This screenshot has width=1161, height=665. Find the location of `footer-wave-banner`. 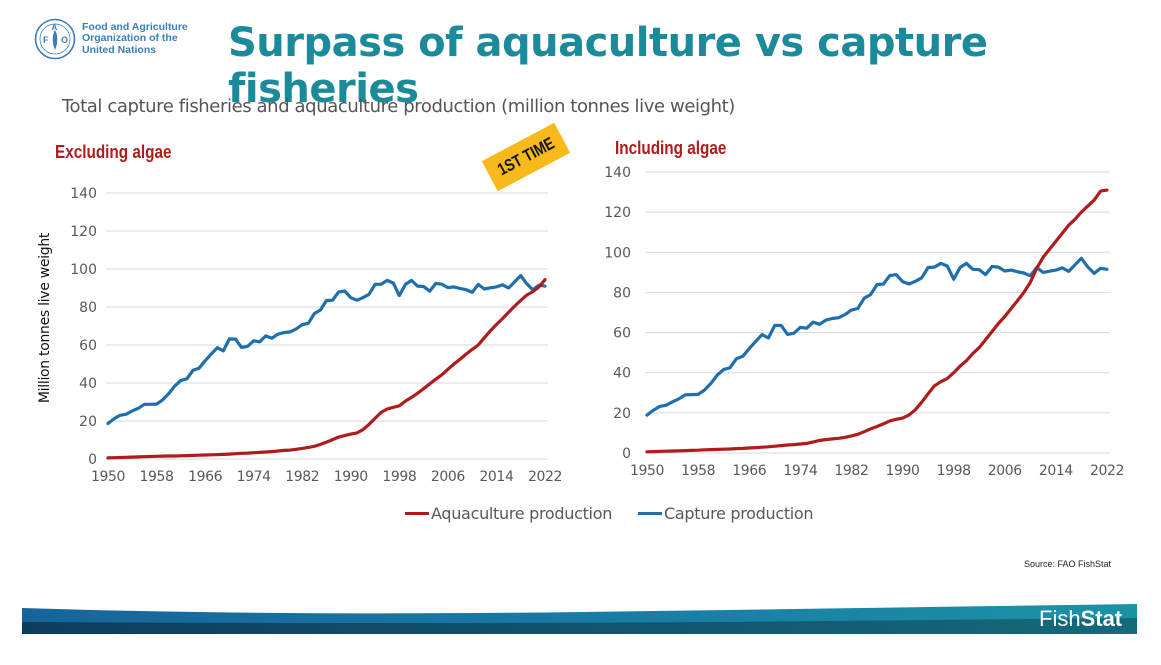

footer-wave-banner is located at coordinates (579, 619).